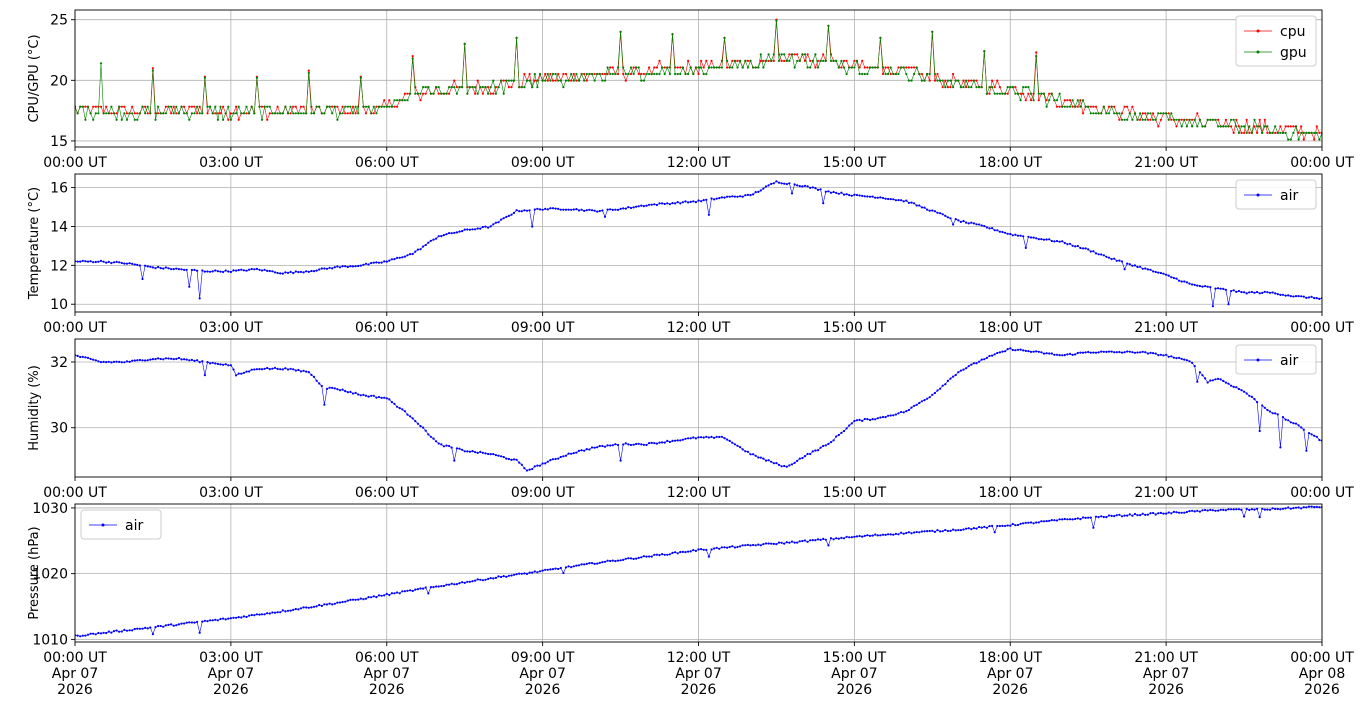  I want to click on legend-label-air: air, so click(1289, 361).